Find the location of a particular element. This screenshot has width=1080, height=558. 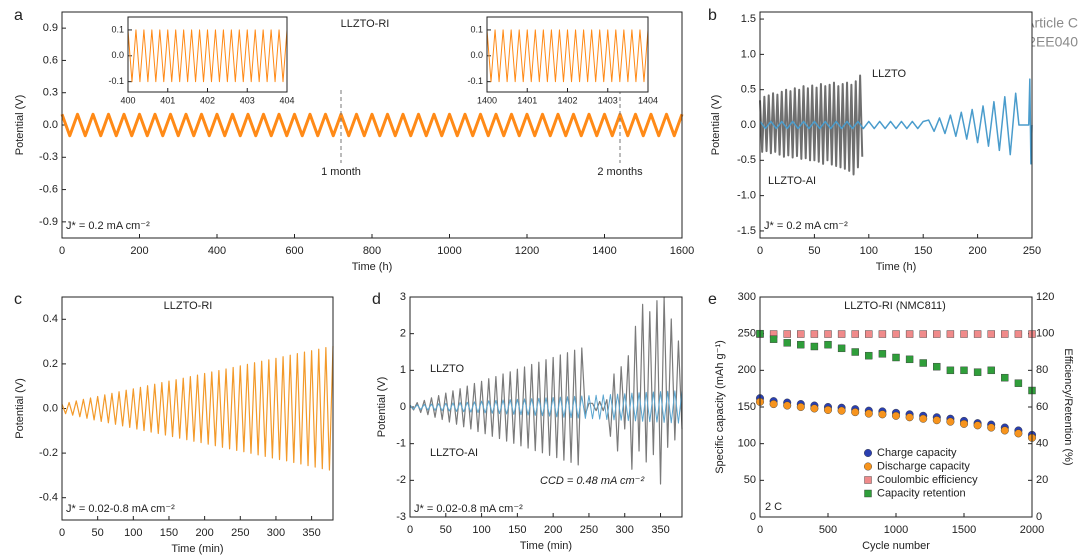

y-tick-label: -2 is located at coordinates (401, 480).